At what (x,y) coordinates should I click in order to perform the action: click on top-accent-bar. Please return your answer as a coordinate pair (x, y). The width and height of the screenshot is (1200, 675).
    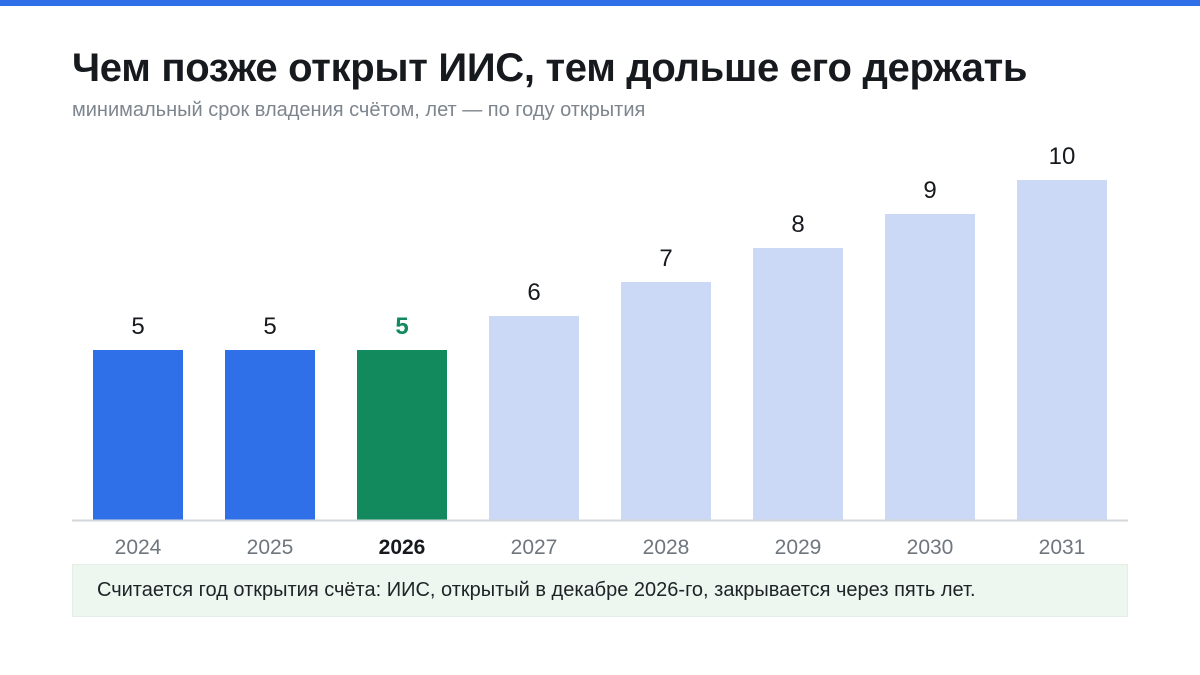
    Looking at the image, I should click on (600, 3).